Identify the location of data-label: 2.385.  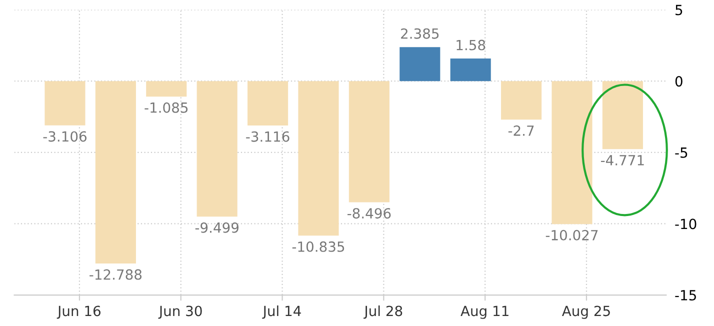
(420, 33).